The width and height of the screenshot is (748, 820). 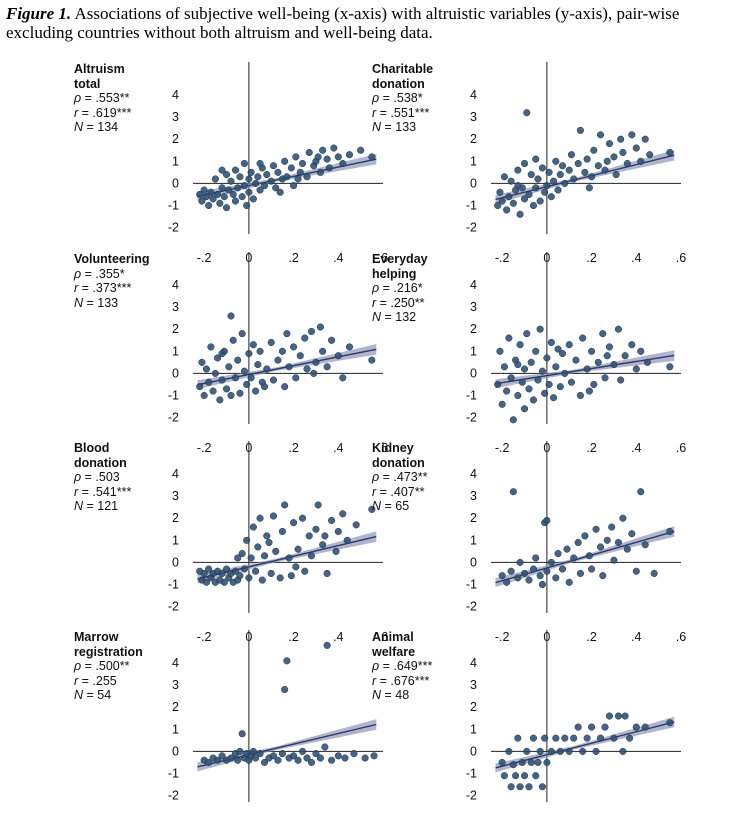 What do you see at coordinates (99, 76) in the screenshot?
I see `panel-title: Altruism total` at bounding box center [99, 76].